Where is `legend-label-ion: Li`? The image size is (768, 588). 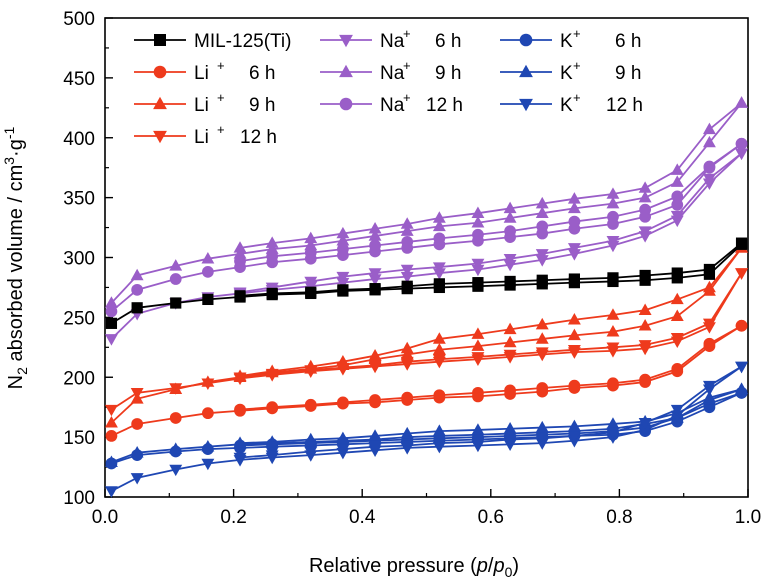 legend-label-ion: Li is located at coordinates (201, 73).